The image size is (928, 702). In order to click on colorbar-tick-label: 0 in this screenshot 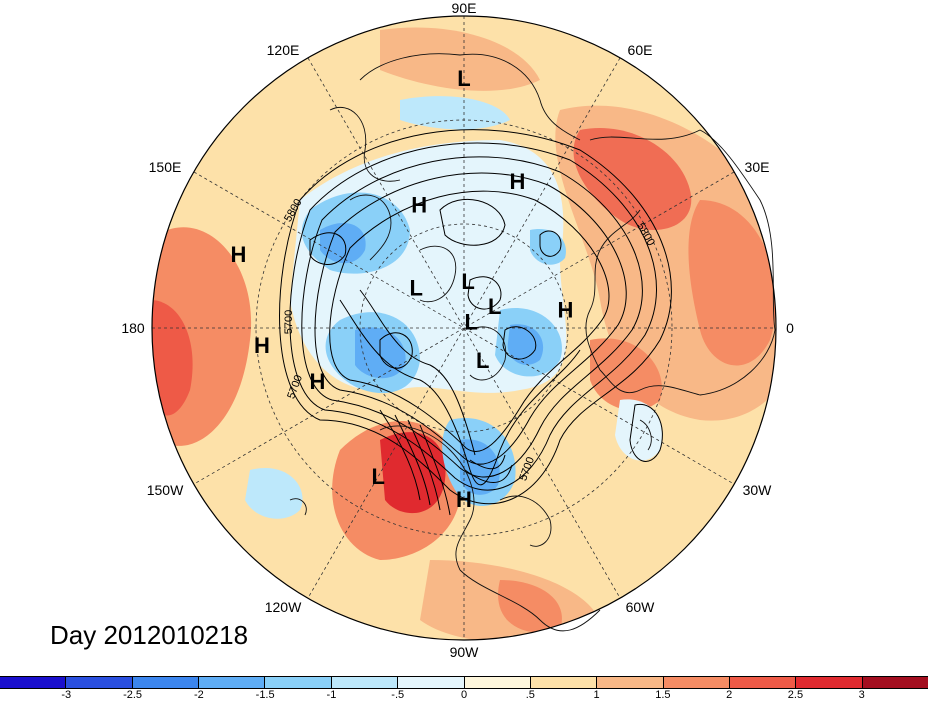, I will do `click(464, 695)`.